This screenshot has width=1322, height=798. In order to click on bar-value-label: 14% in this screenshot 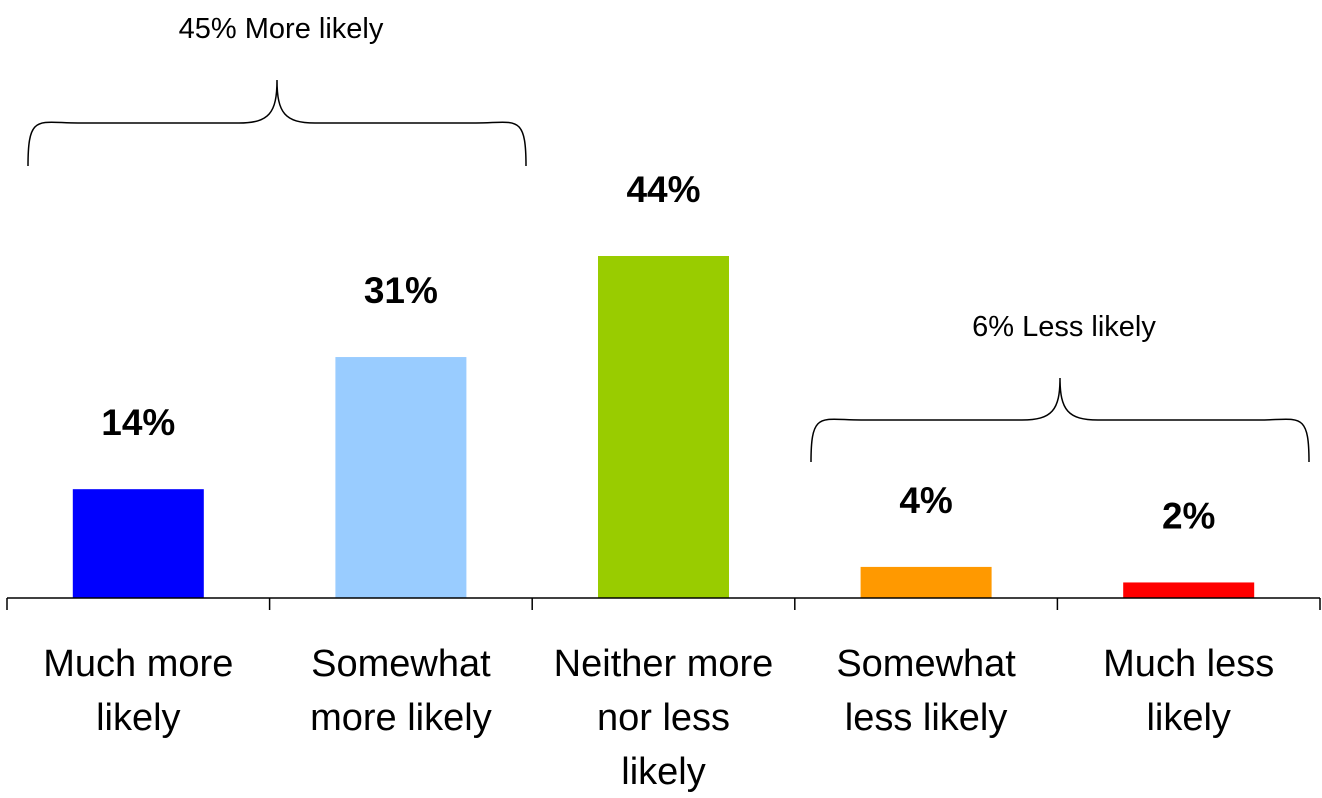, I will do `click(138, 422)`.